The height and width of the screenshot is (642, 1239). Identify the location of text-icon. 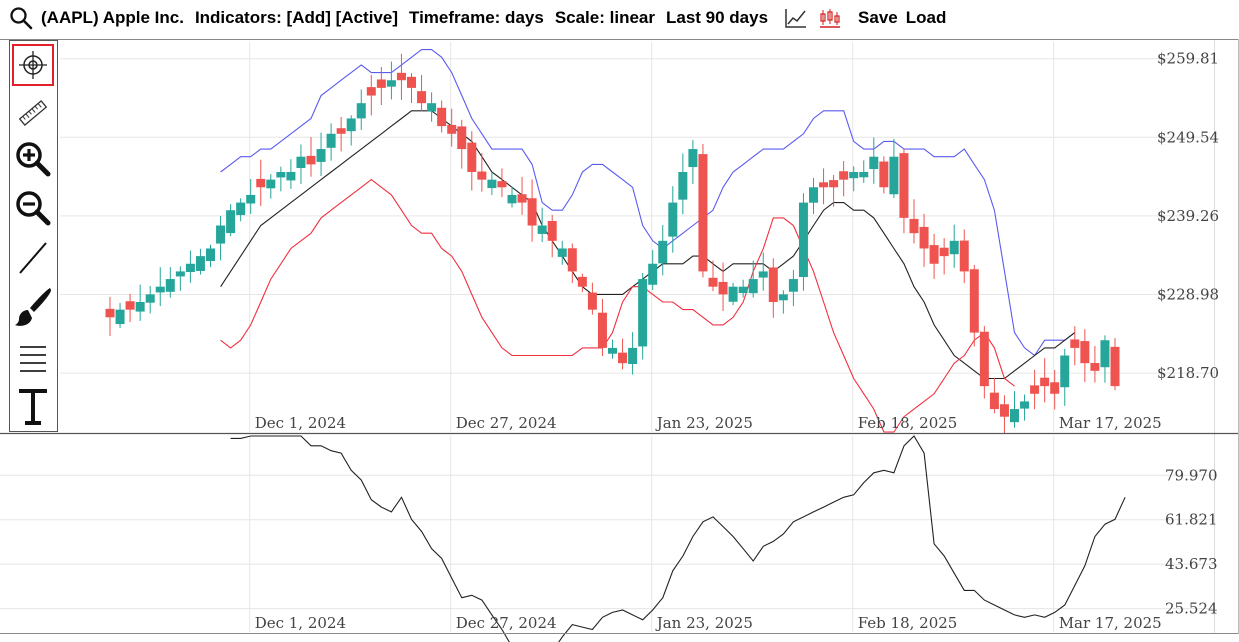
(33, 407).